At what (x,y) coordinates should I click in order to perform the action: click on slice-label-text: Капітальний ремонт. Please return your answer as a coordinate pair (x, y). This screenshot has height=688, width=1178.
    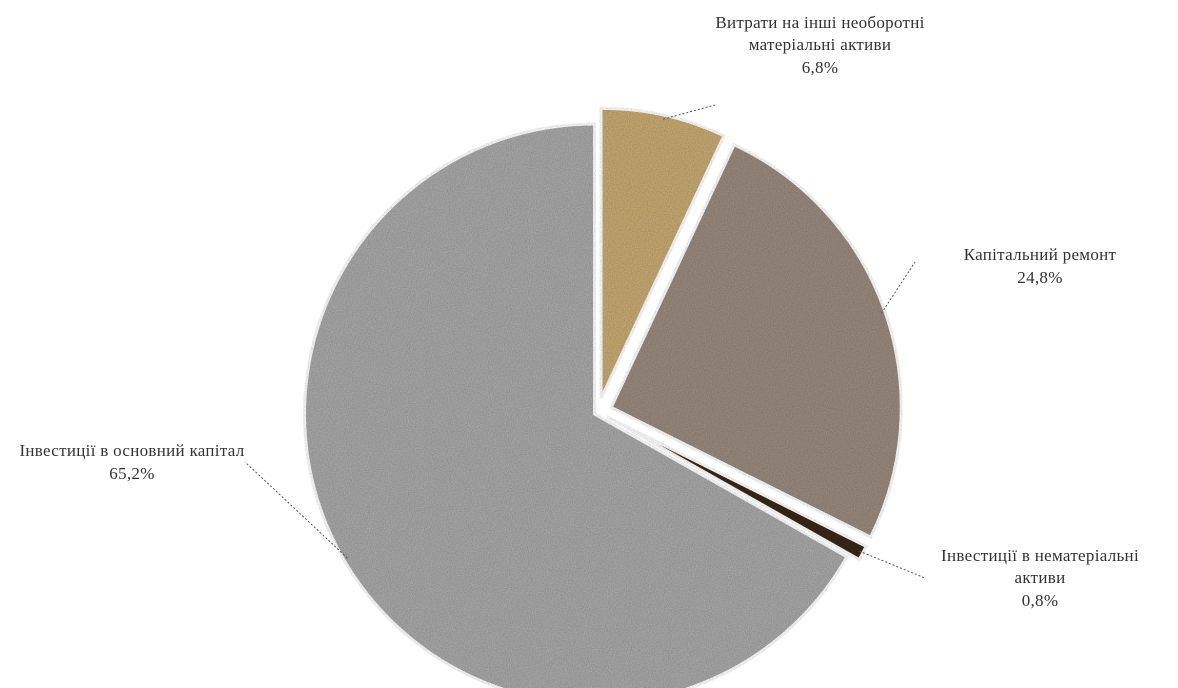
    Looking at the image, I should click on (1040, 254).